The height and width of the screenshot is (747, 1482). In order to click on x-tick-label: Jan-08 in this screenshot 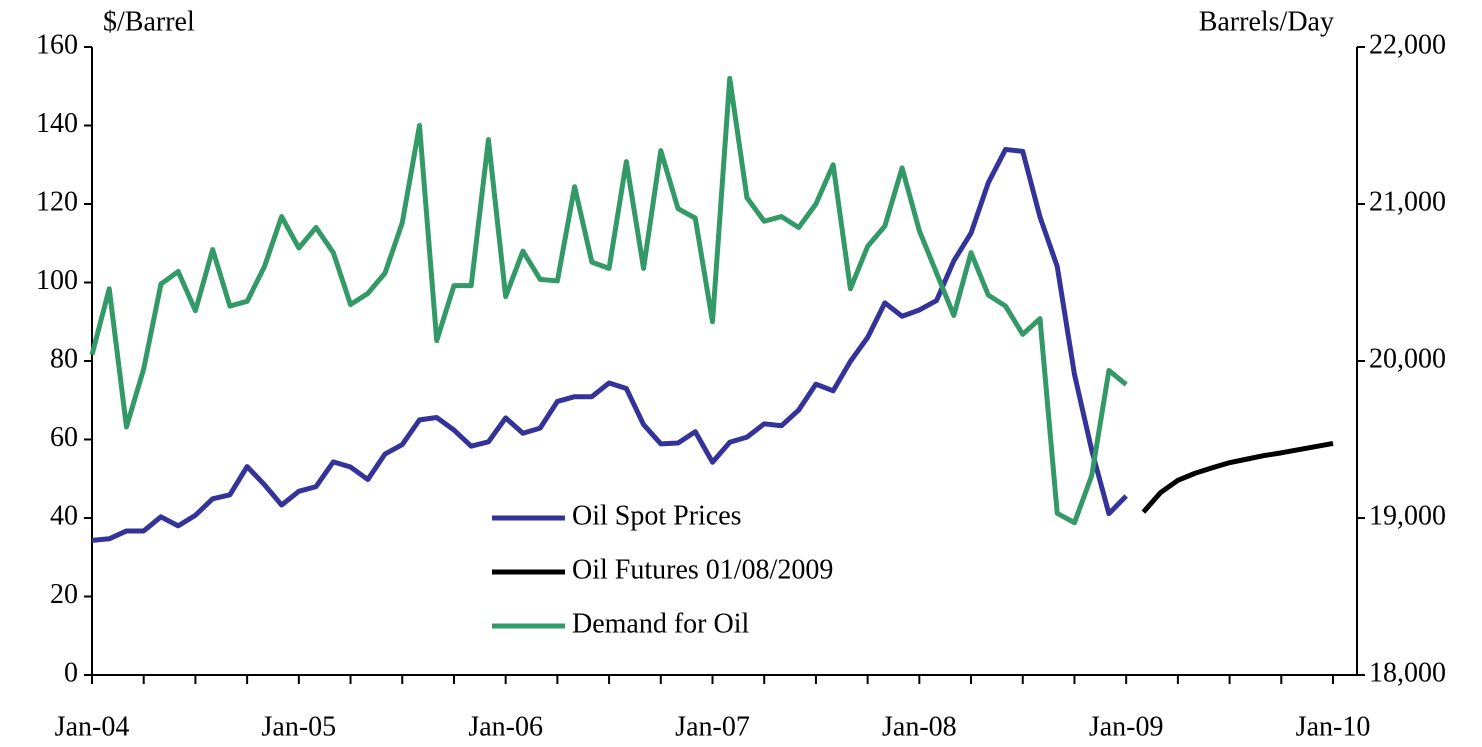, I will do `click(919, 726)`.